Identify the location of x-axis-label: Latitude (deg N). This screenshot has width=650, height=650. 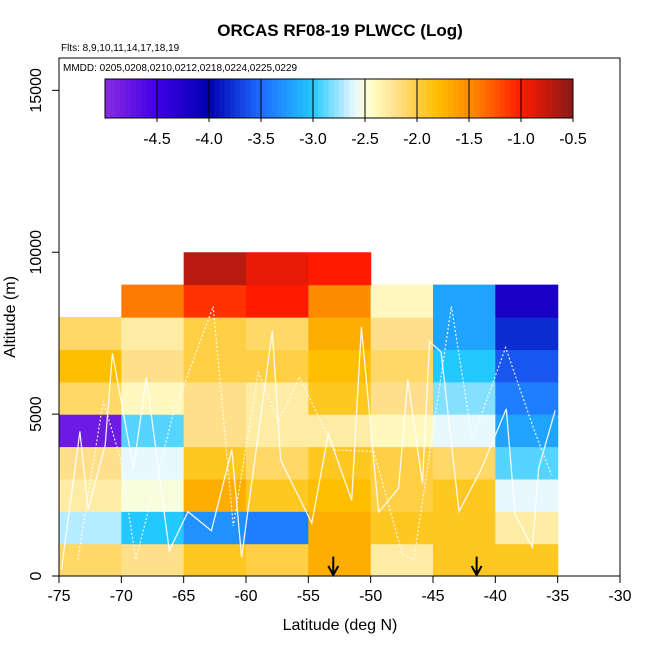
(340, 625).